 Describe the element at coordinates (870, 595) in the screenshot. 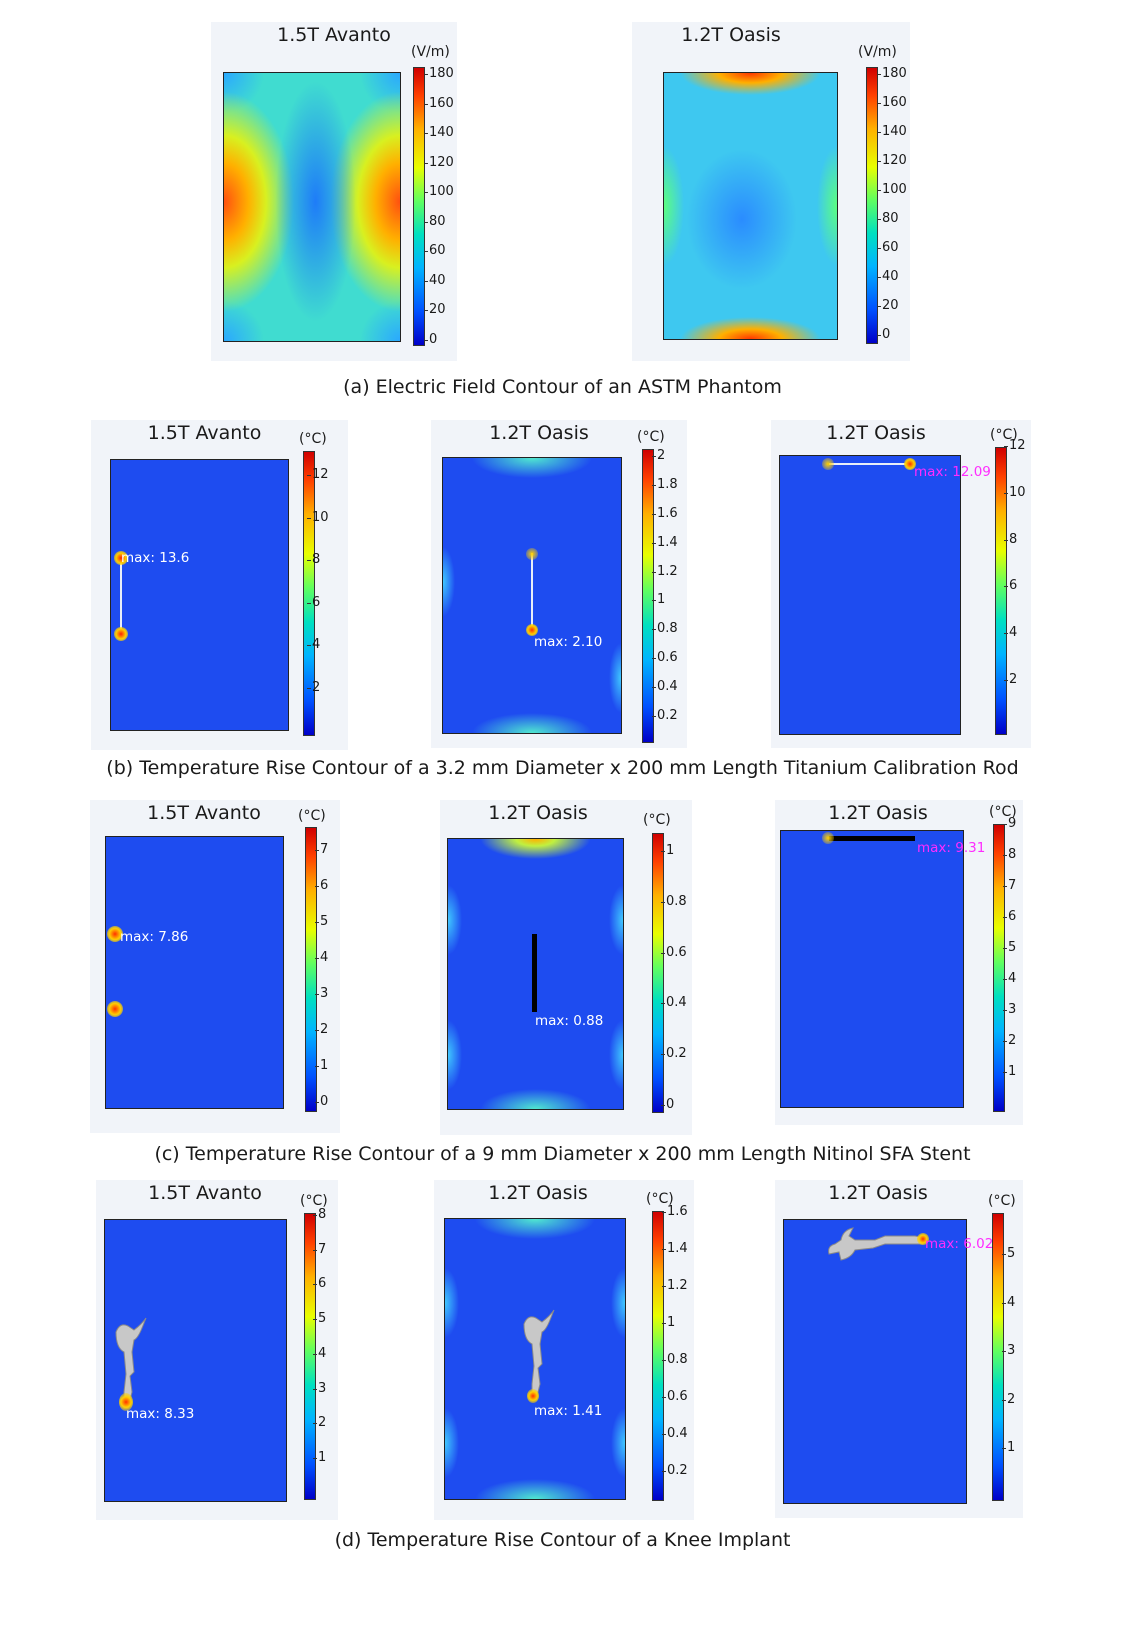

I see `temp-contour-rod-oasis-offcenter` at that location.